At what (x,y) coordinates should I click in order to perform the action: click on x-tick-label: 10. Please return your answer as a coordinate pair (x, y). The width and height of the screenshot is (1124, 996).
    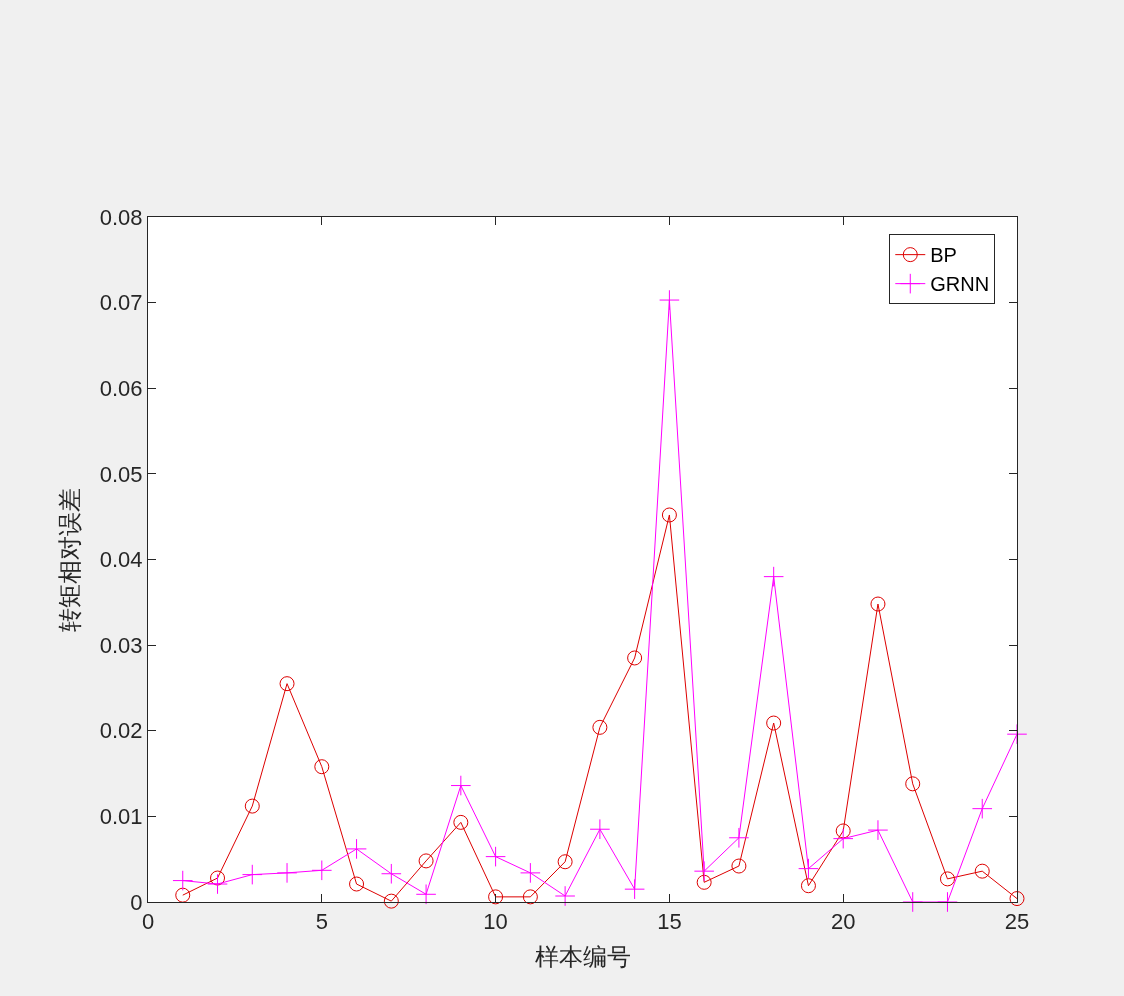
    Looking at the image, I should click on (495, 922).